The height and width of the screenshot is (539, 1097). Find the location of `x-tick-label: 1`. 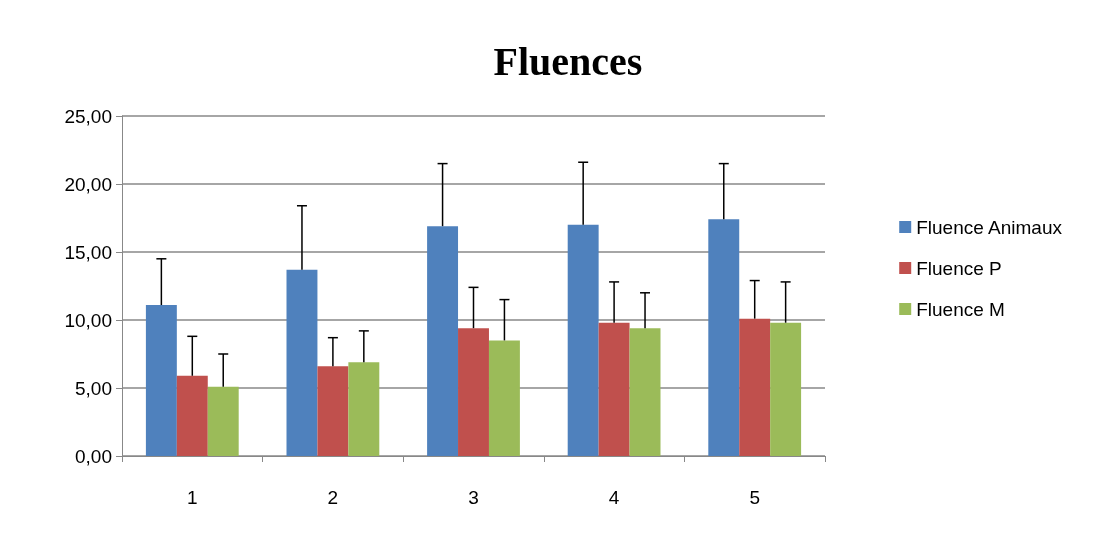

x-tick-label: 1 is located at coordinates (192, 497).